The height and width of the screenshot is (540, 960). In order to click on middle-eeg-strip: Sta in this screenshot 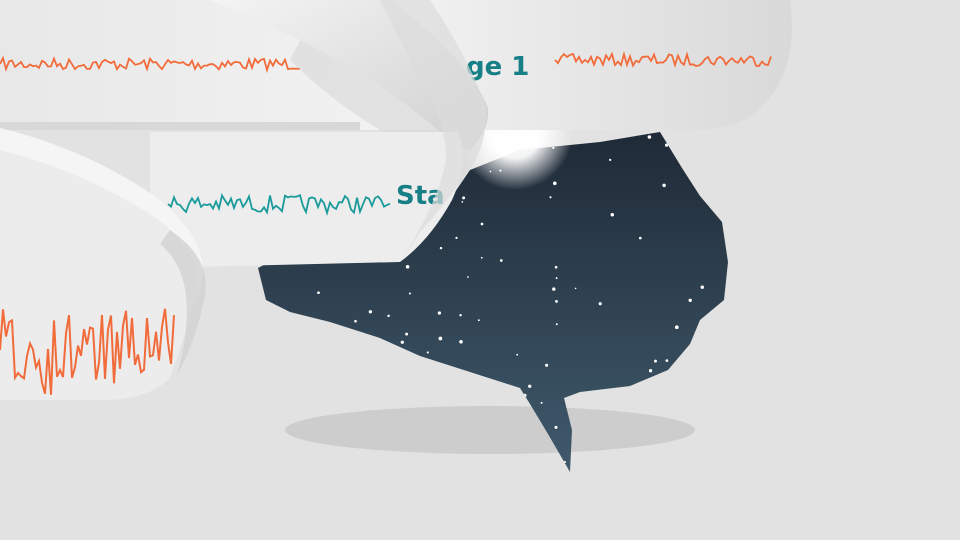, I will do `click(306, 200)`.